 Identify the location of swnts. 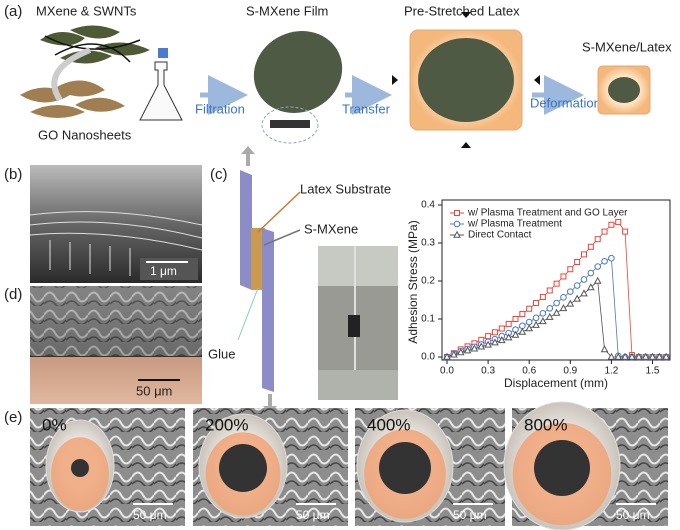
(92, 49).